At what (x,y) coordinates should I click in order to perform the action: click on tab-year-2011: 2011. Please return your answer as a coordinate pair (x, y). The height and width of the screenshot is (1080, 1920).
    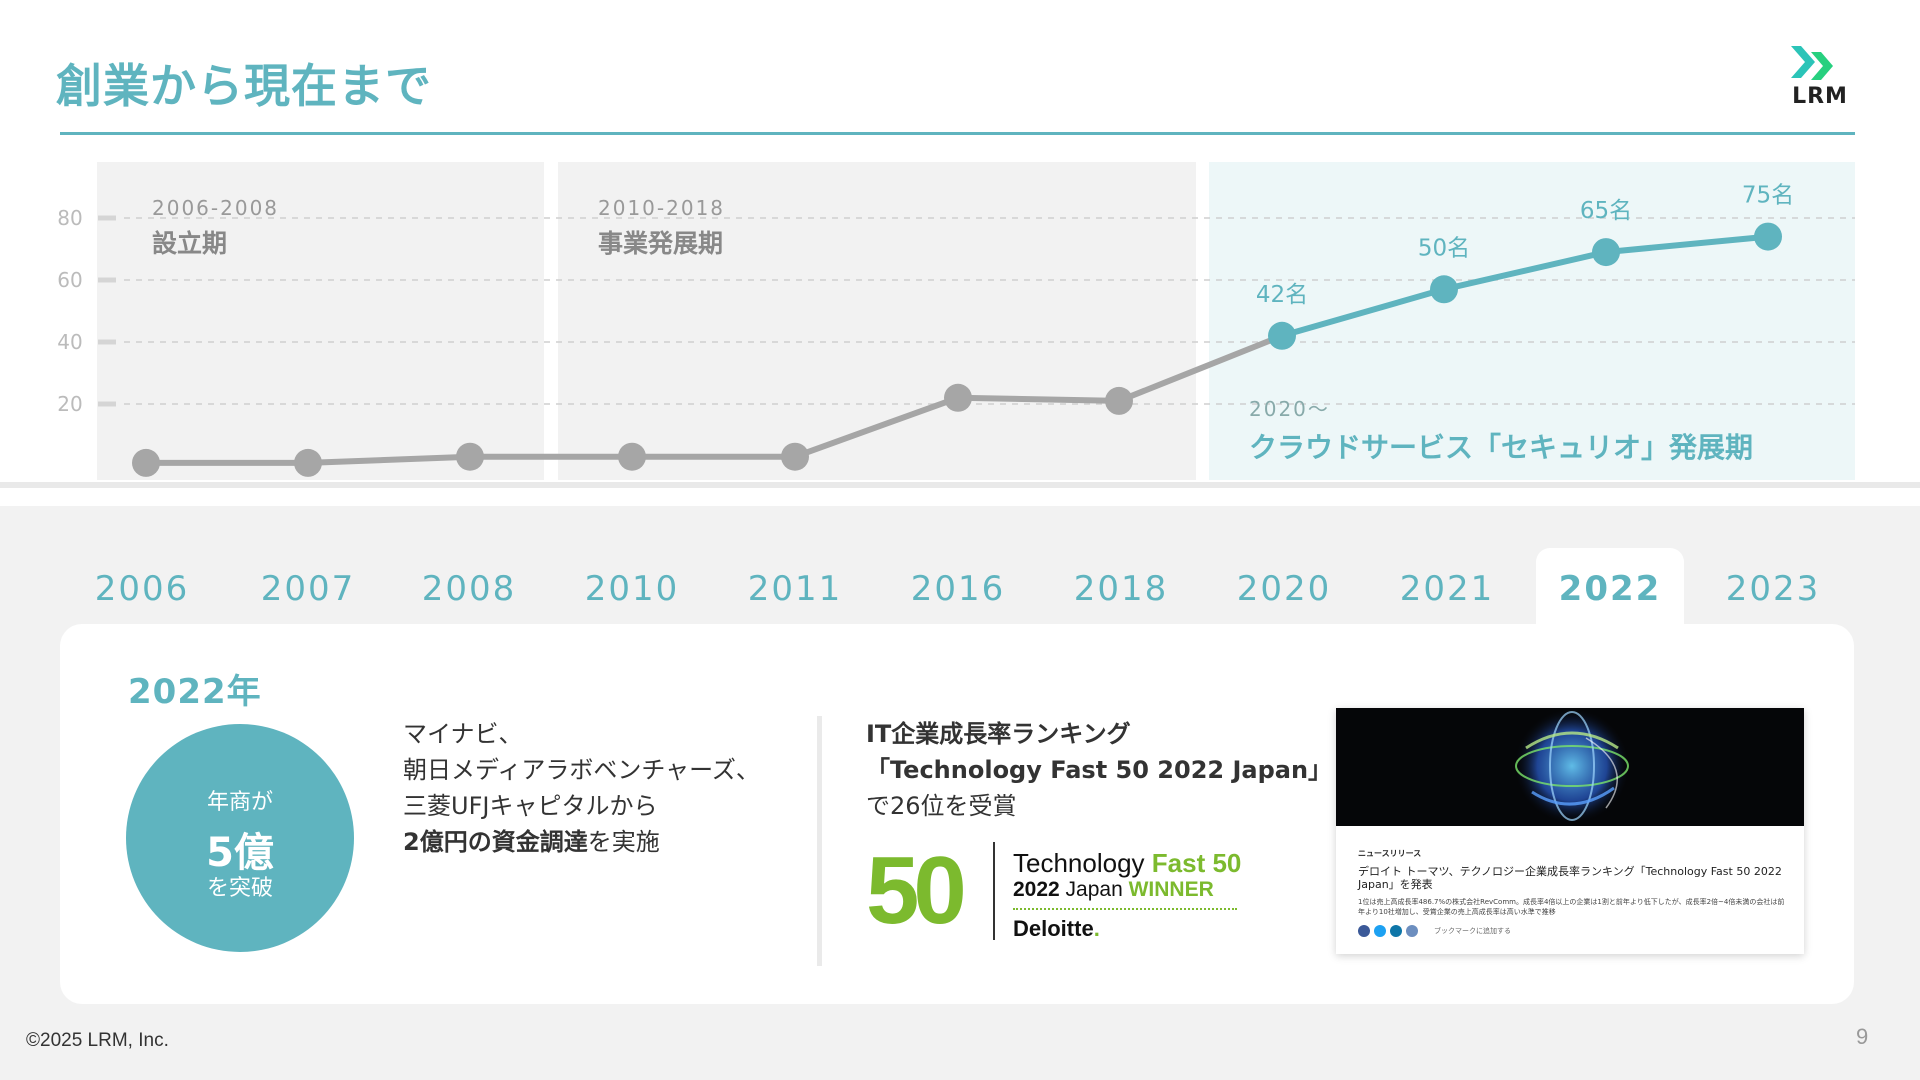
    Looking at the image, I should click on (795, 589).